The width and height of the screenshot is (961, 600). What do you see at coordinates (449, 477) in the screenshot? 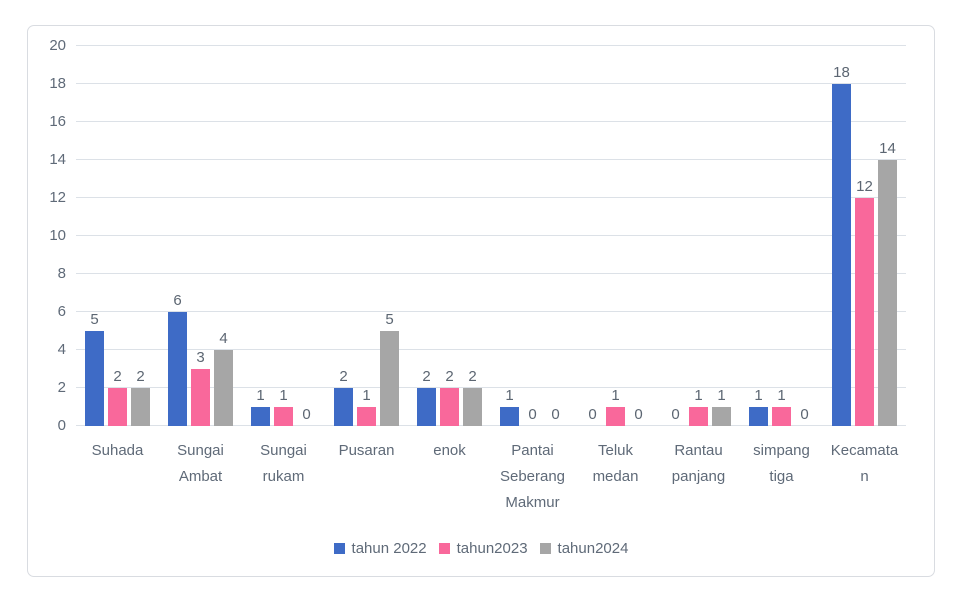
I see `x-axis-category: enok` at bounding box center [449, 477].